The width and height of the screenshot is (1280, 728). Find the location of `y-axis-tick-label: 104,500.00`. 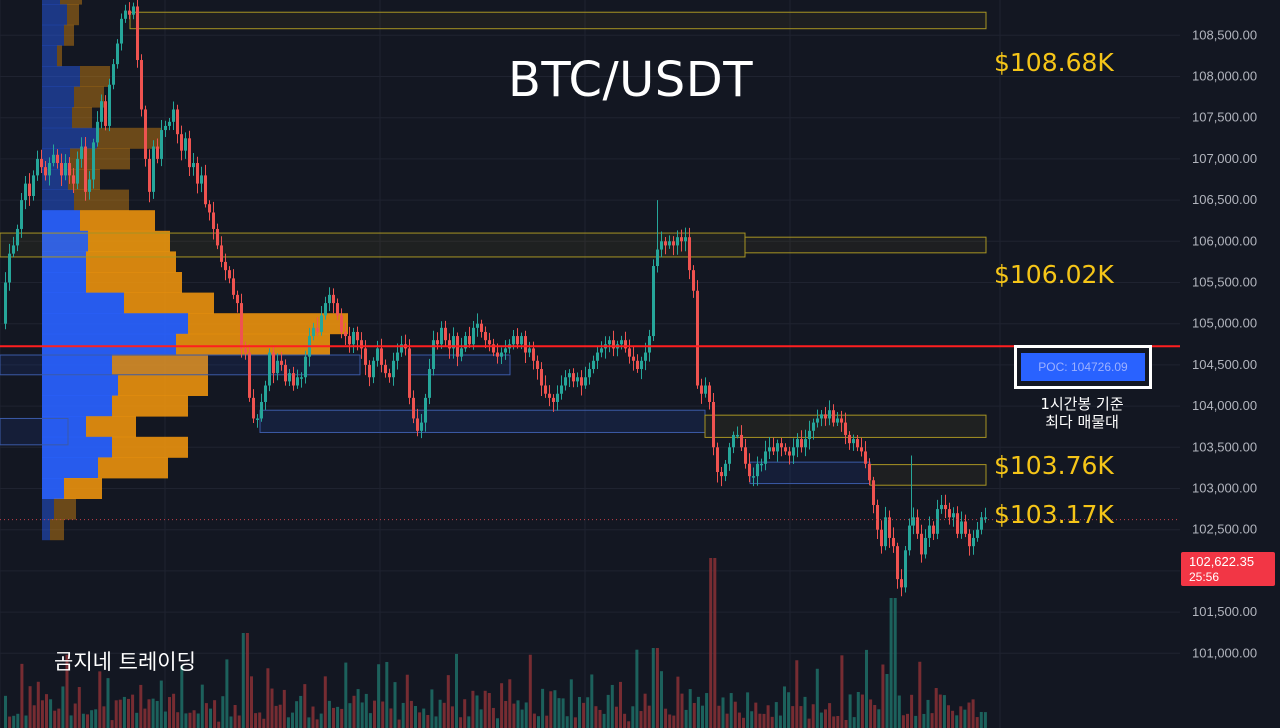

y-axis-tick-label: 104,500.00 is located at coordinates (1224, 364).